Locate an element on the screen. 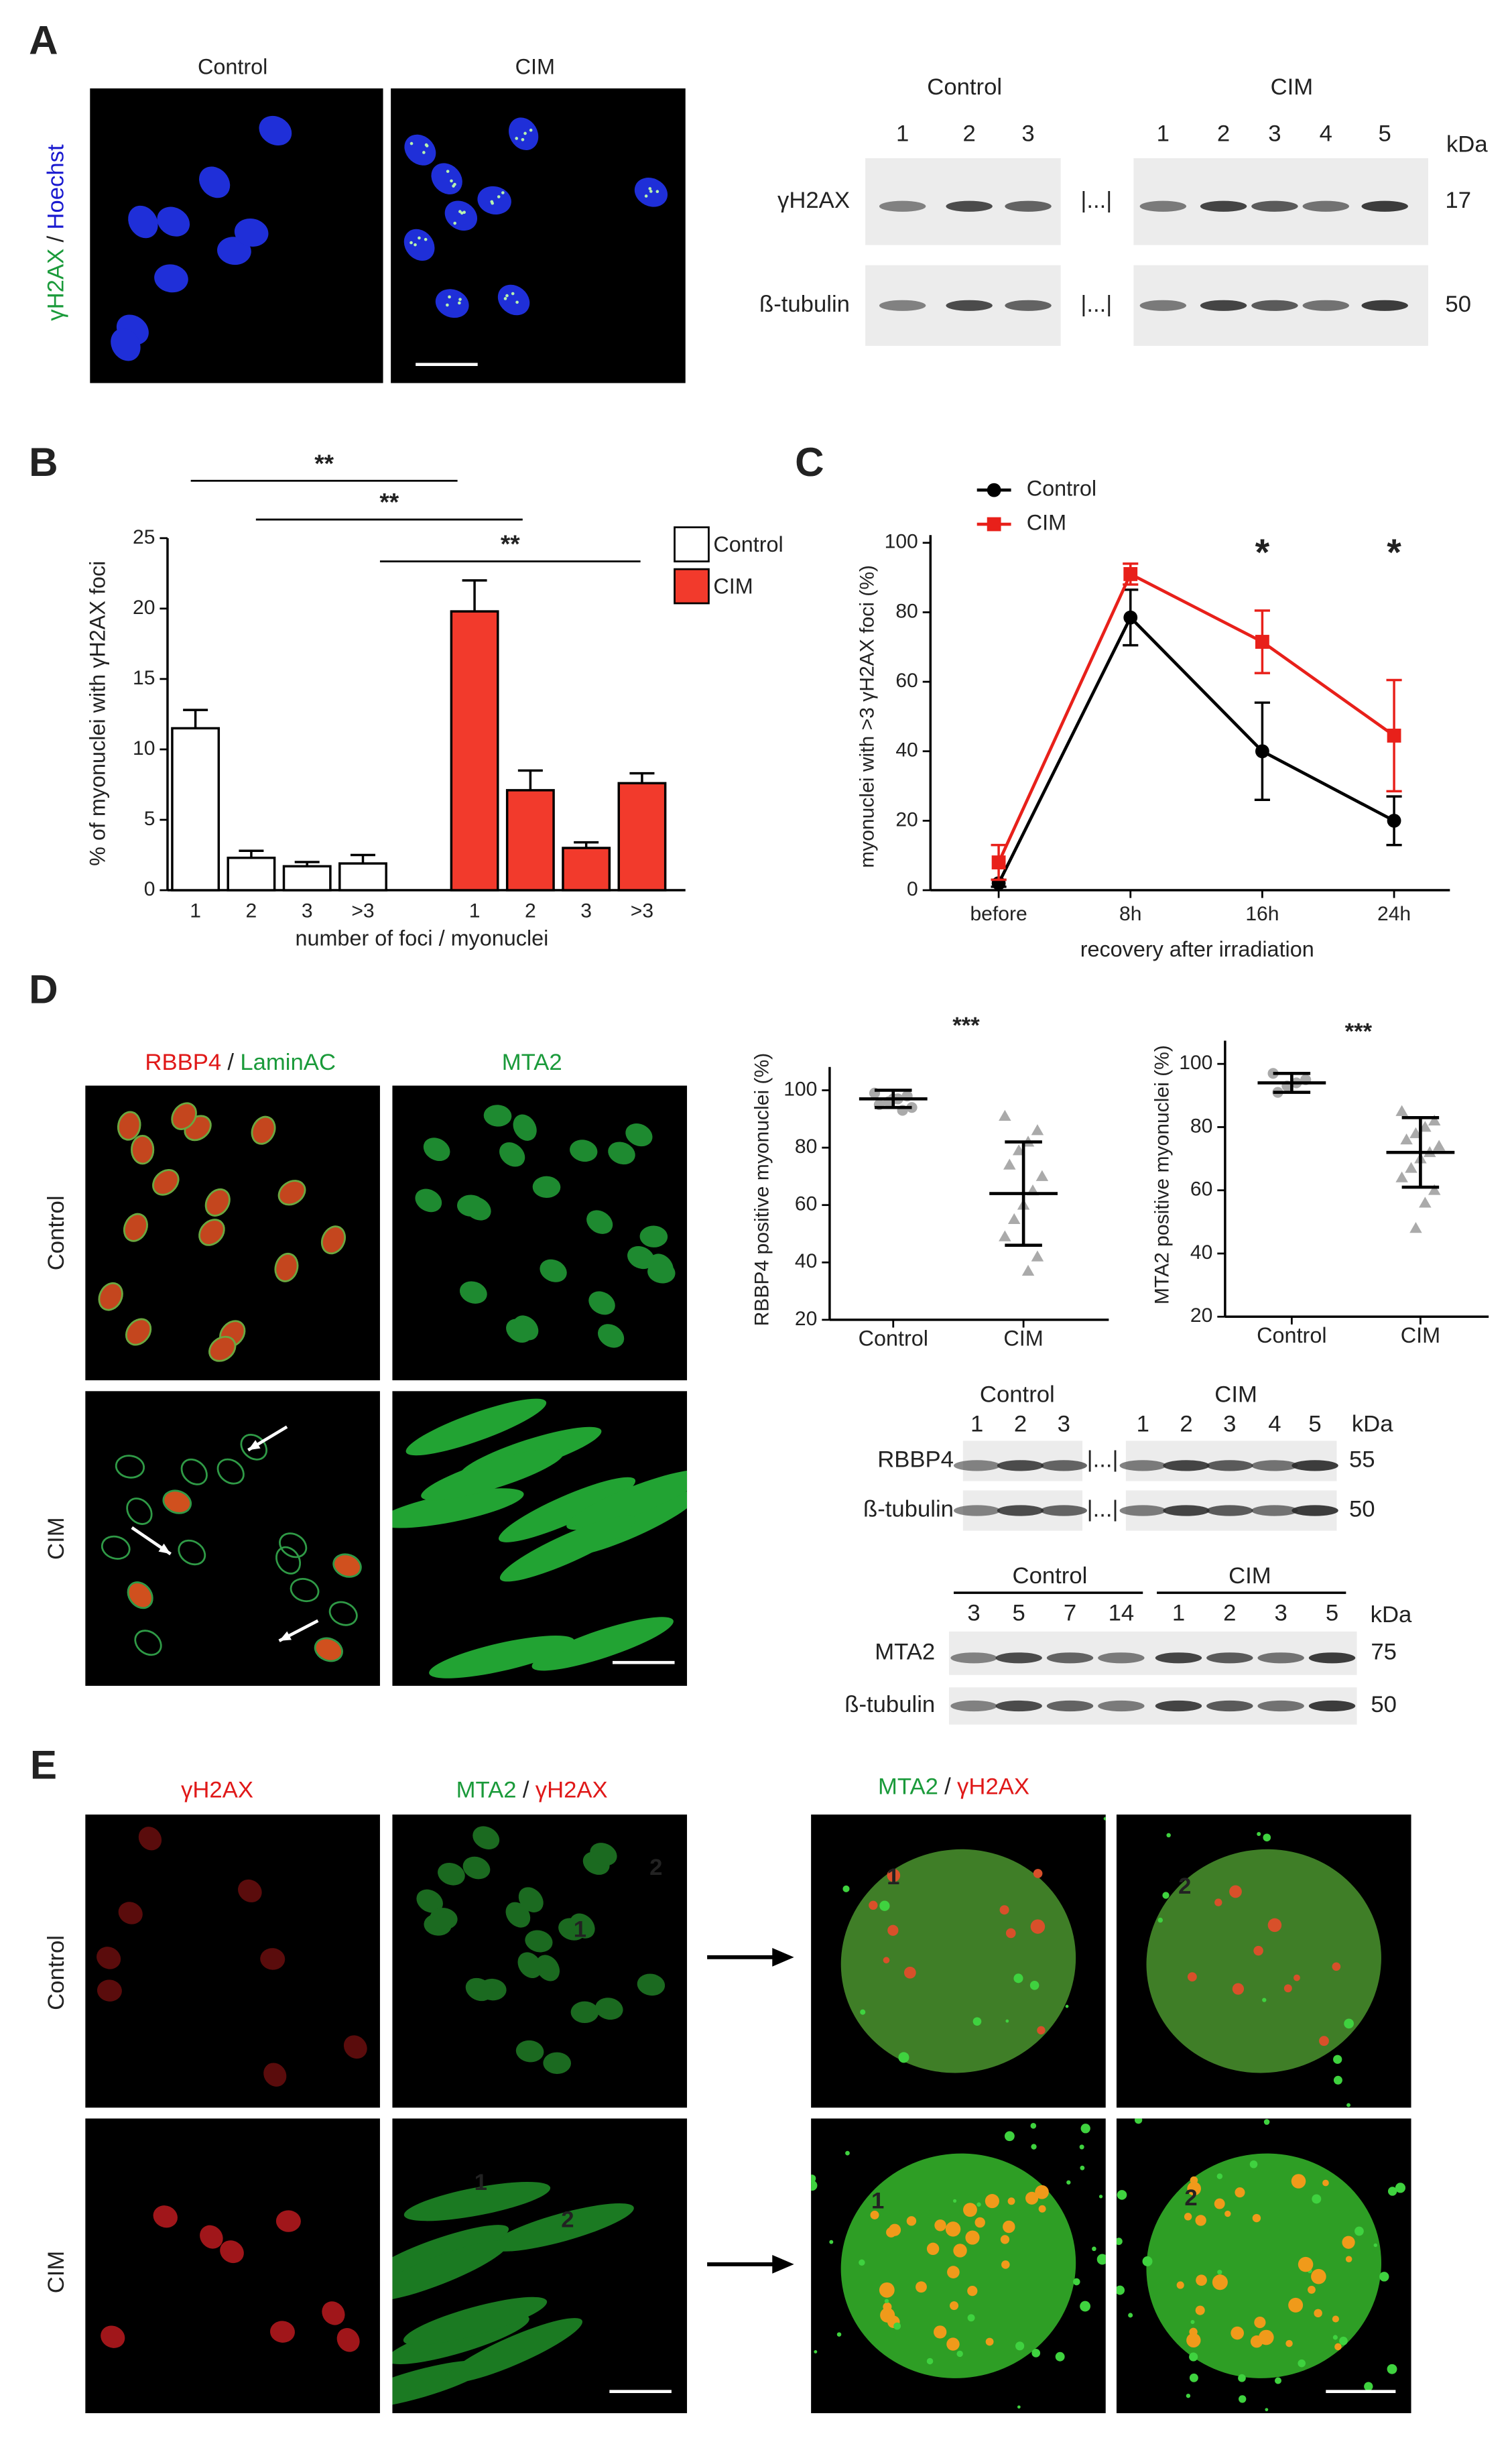 The image size is (1512, 2446). y-axis-label: RBBP4 positive myonuclei (%) is located at coordinates (762, 1190).